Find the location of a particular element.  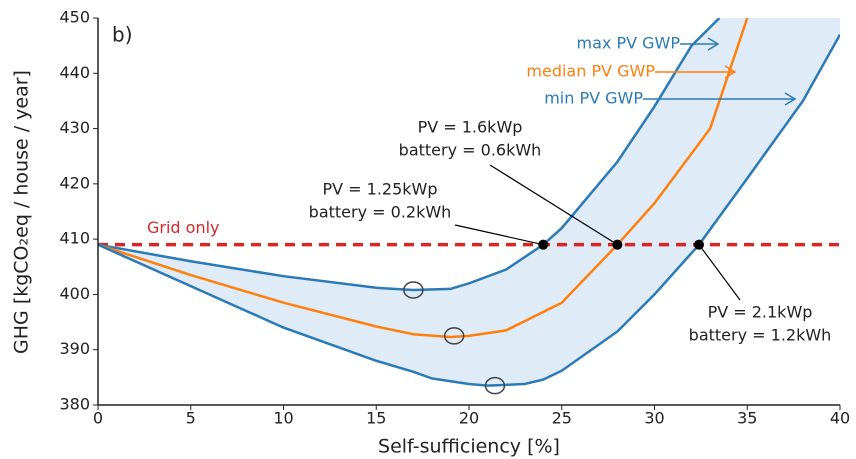

y-tick-label: 430 is located at coordinates (74, 127).